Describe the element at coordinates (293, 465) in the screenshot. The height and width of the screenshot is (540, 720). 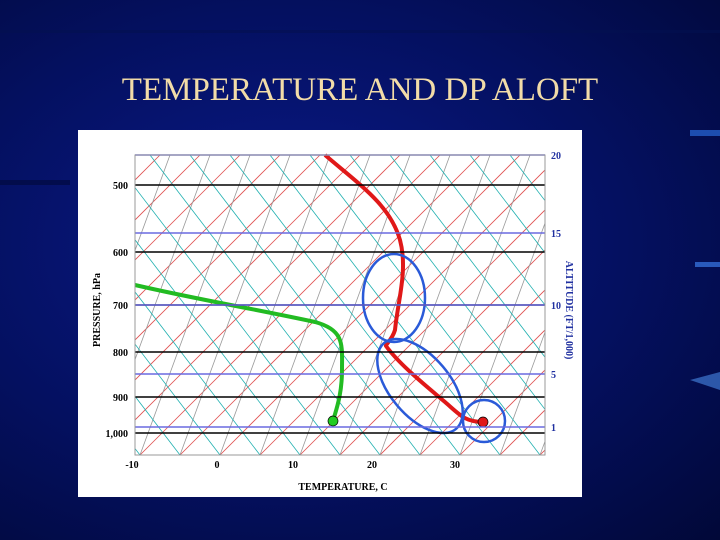
I see `temperature-label: 10` at that location.